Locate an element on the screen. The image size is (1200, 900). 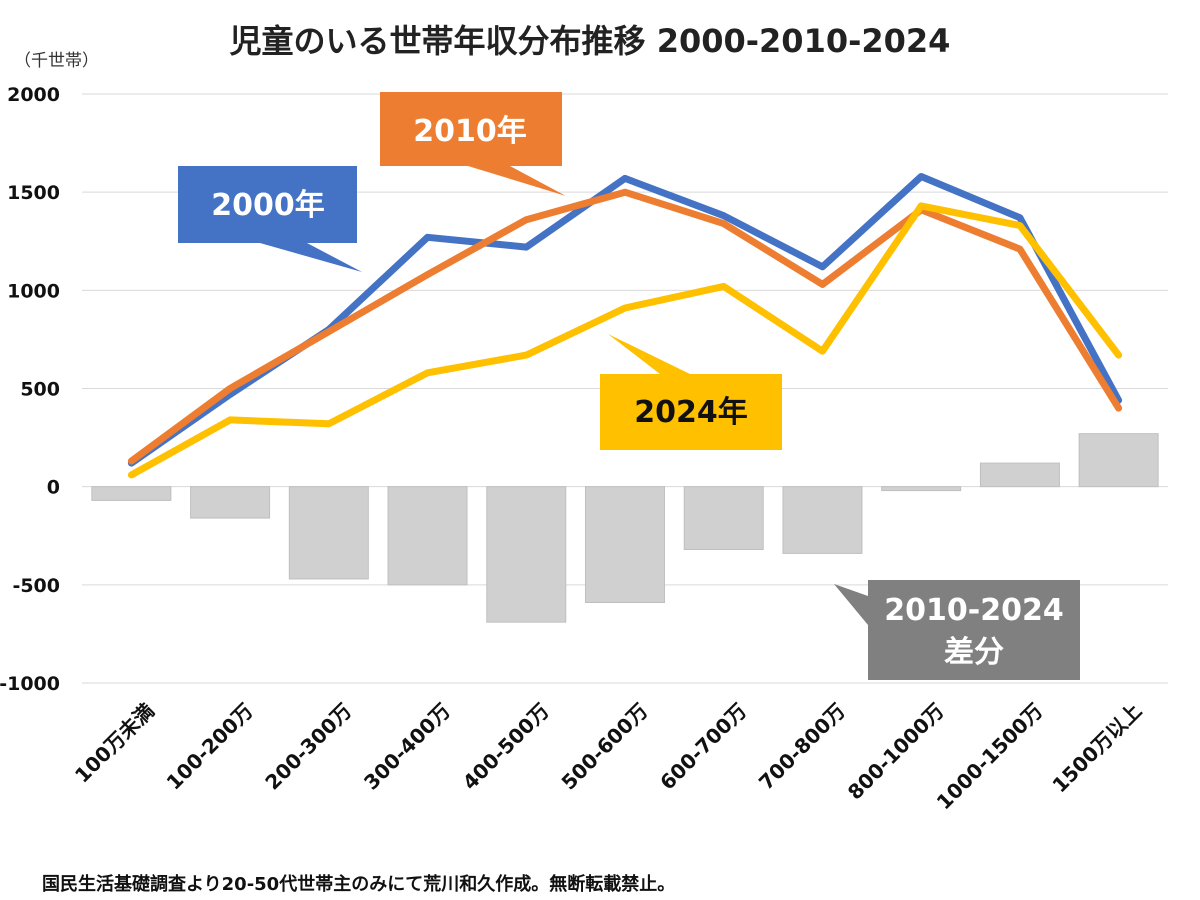
callout-2000: 2000年 is located at coordinates (270, 219).